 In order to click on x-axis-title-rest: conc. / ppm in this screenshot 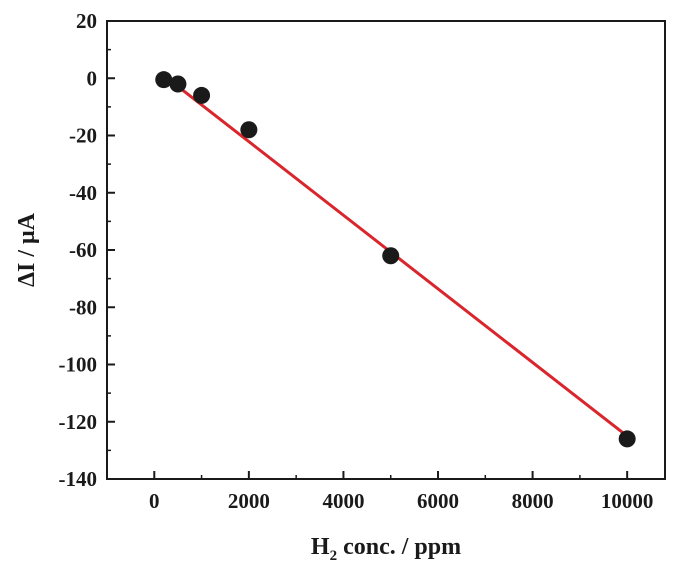, I will do `click(399, 547)`.